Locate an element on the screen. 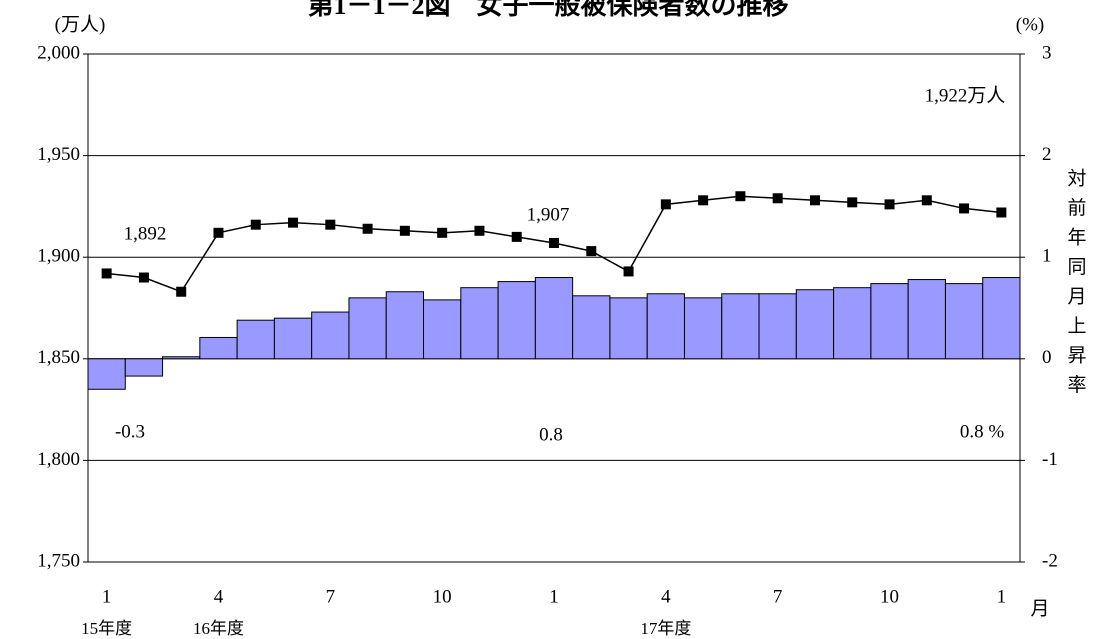 The image size is (1096, 639). y-tick-label: 1,800 is located at coordinates (58, 459).